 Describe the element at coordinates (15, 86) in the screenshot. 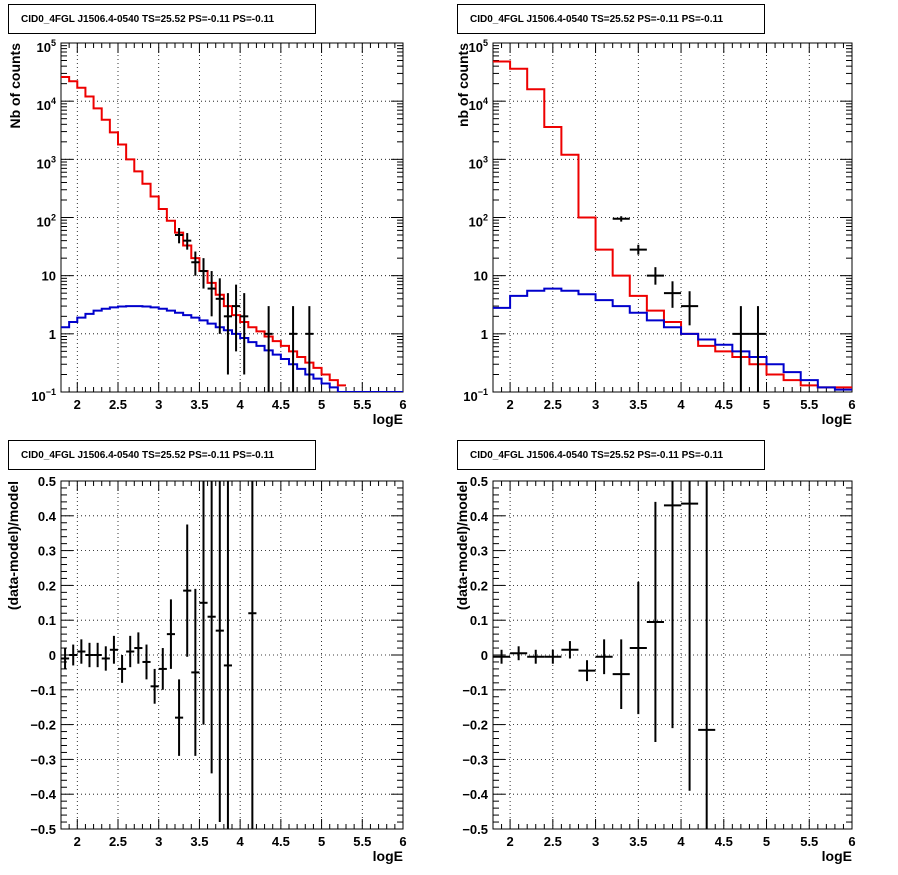

I see `y-axis-label: Nb of counts` at that location.